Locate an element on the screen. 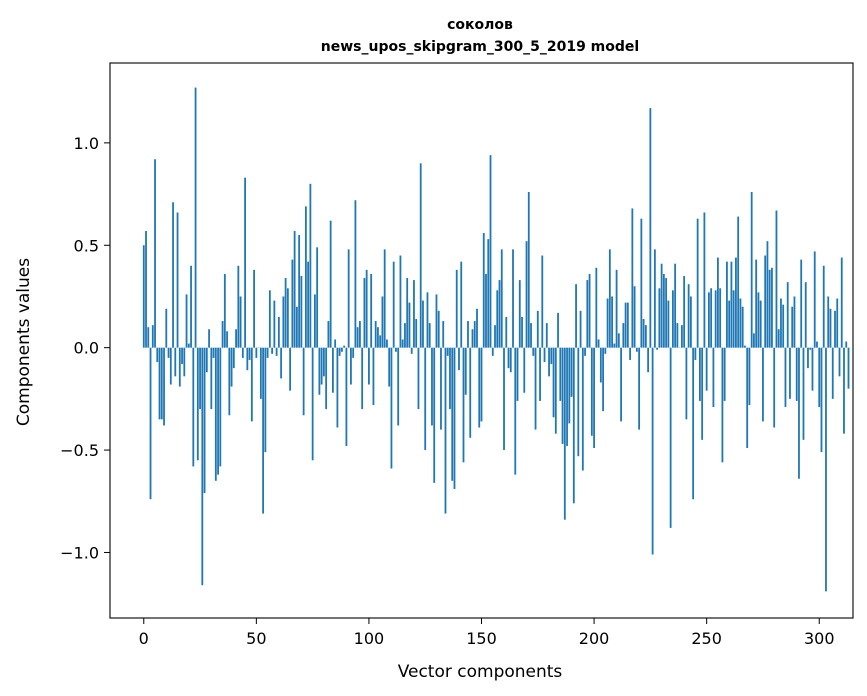  x-axis-label: Vector components is located at coordinates (480, 672).